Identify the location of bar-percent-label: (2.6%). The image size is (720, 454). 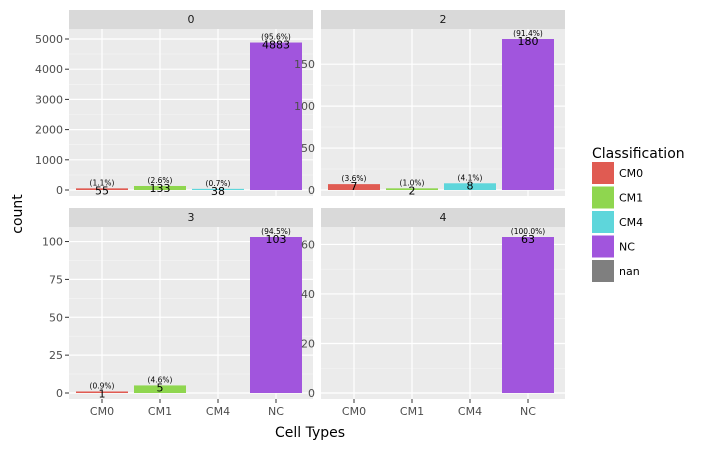
(160, 180).